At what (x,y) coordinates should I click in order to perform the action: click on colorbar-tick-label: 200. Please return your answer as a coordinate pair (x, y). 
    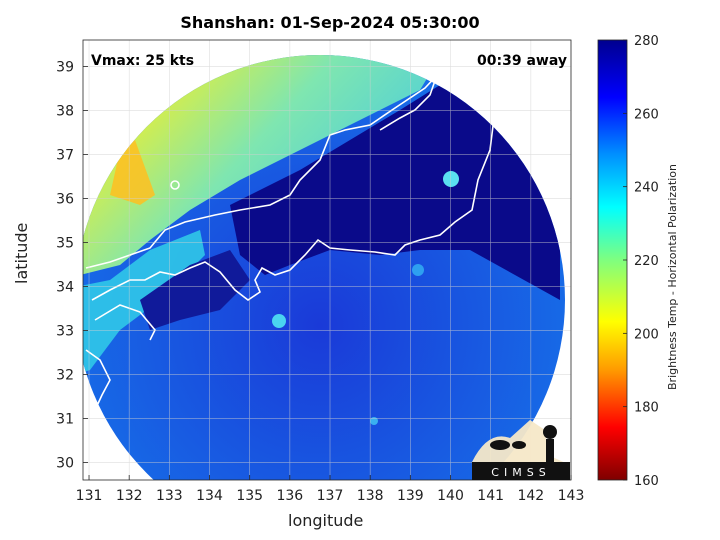
    Looking at the image, I should click on (646, 334).